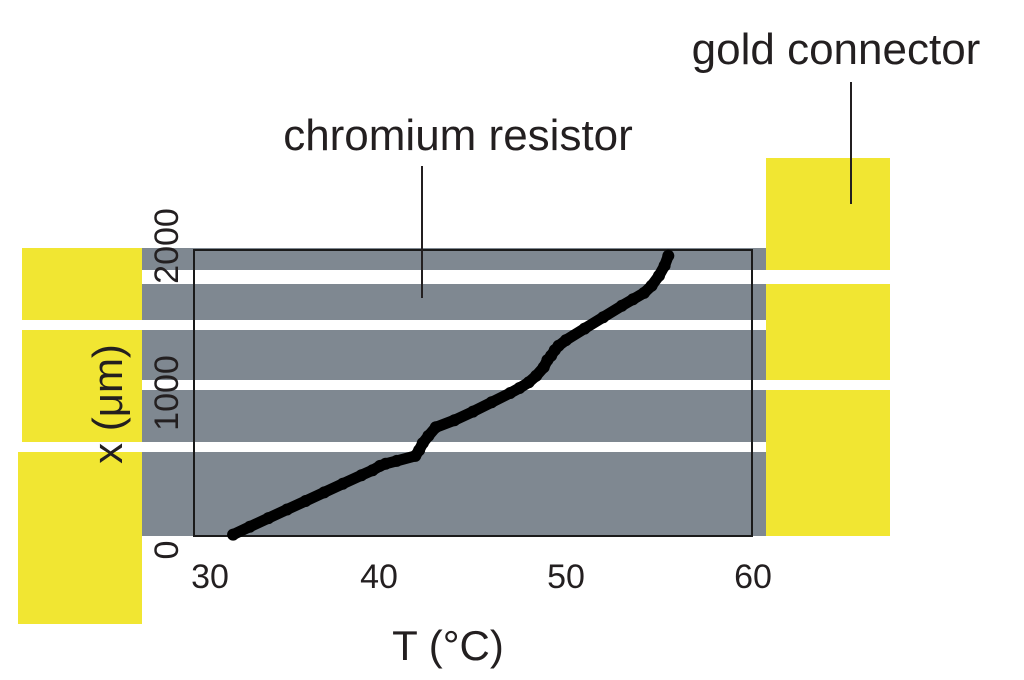 Image resolution: width=1024 pixels, height=680 pixels. Describe the element at coordinates (167, 550) in the screenshot. I see `y-tick-0: 0` at that location.